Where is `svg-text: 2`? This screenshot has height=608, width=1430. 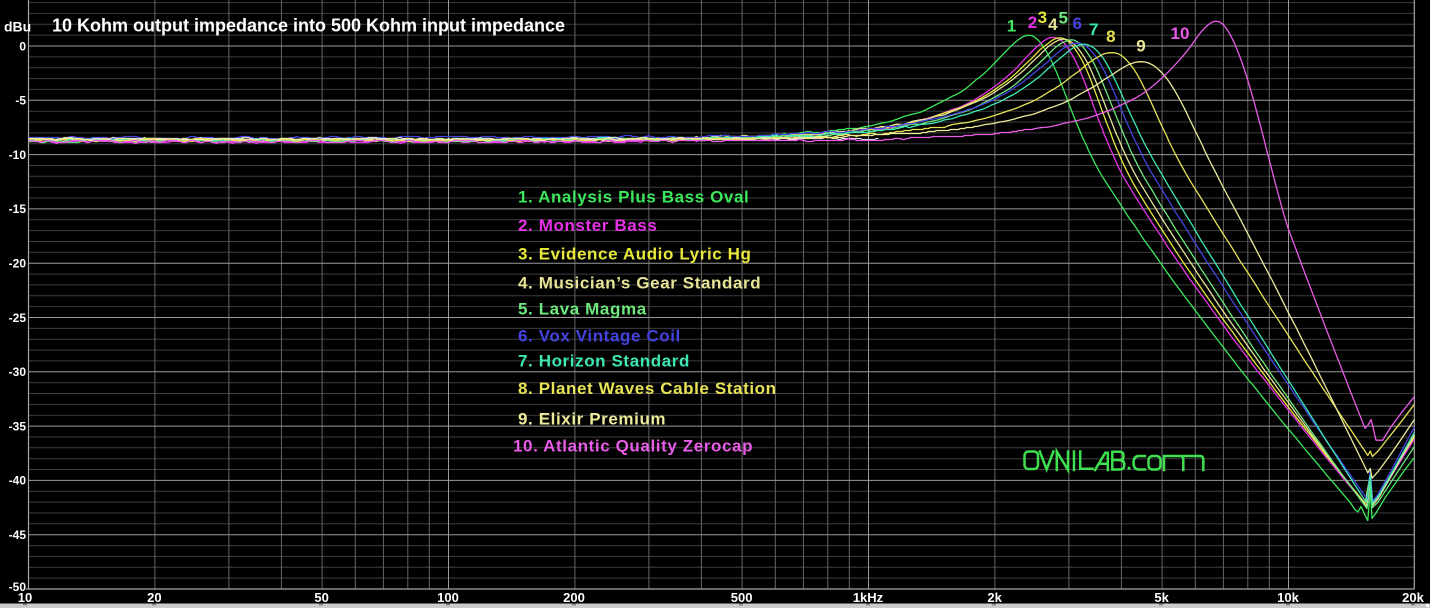 svg-text: 2 is located at coordinates (1032, 22).